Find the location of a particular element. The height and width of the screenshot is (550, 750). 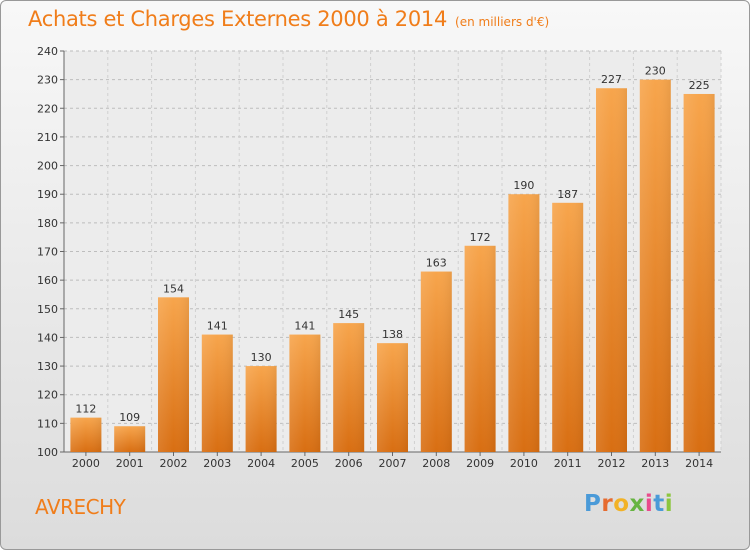

x-tick-label: 2002 is located at coordinates (174, 463).